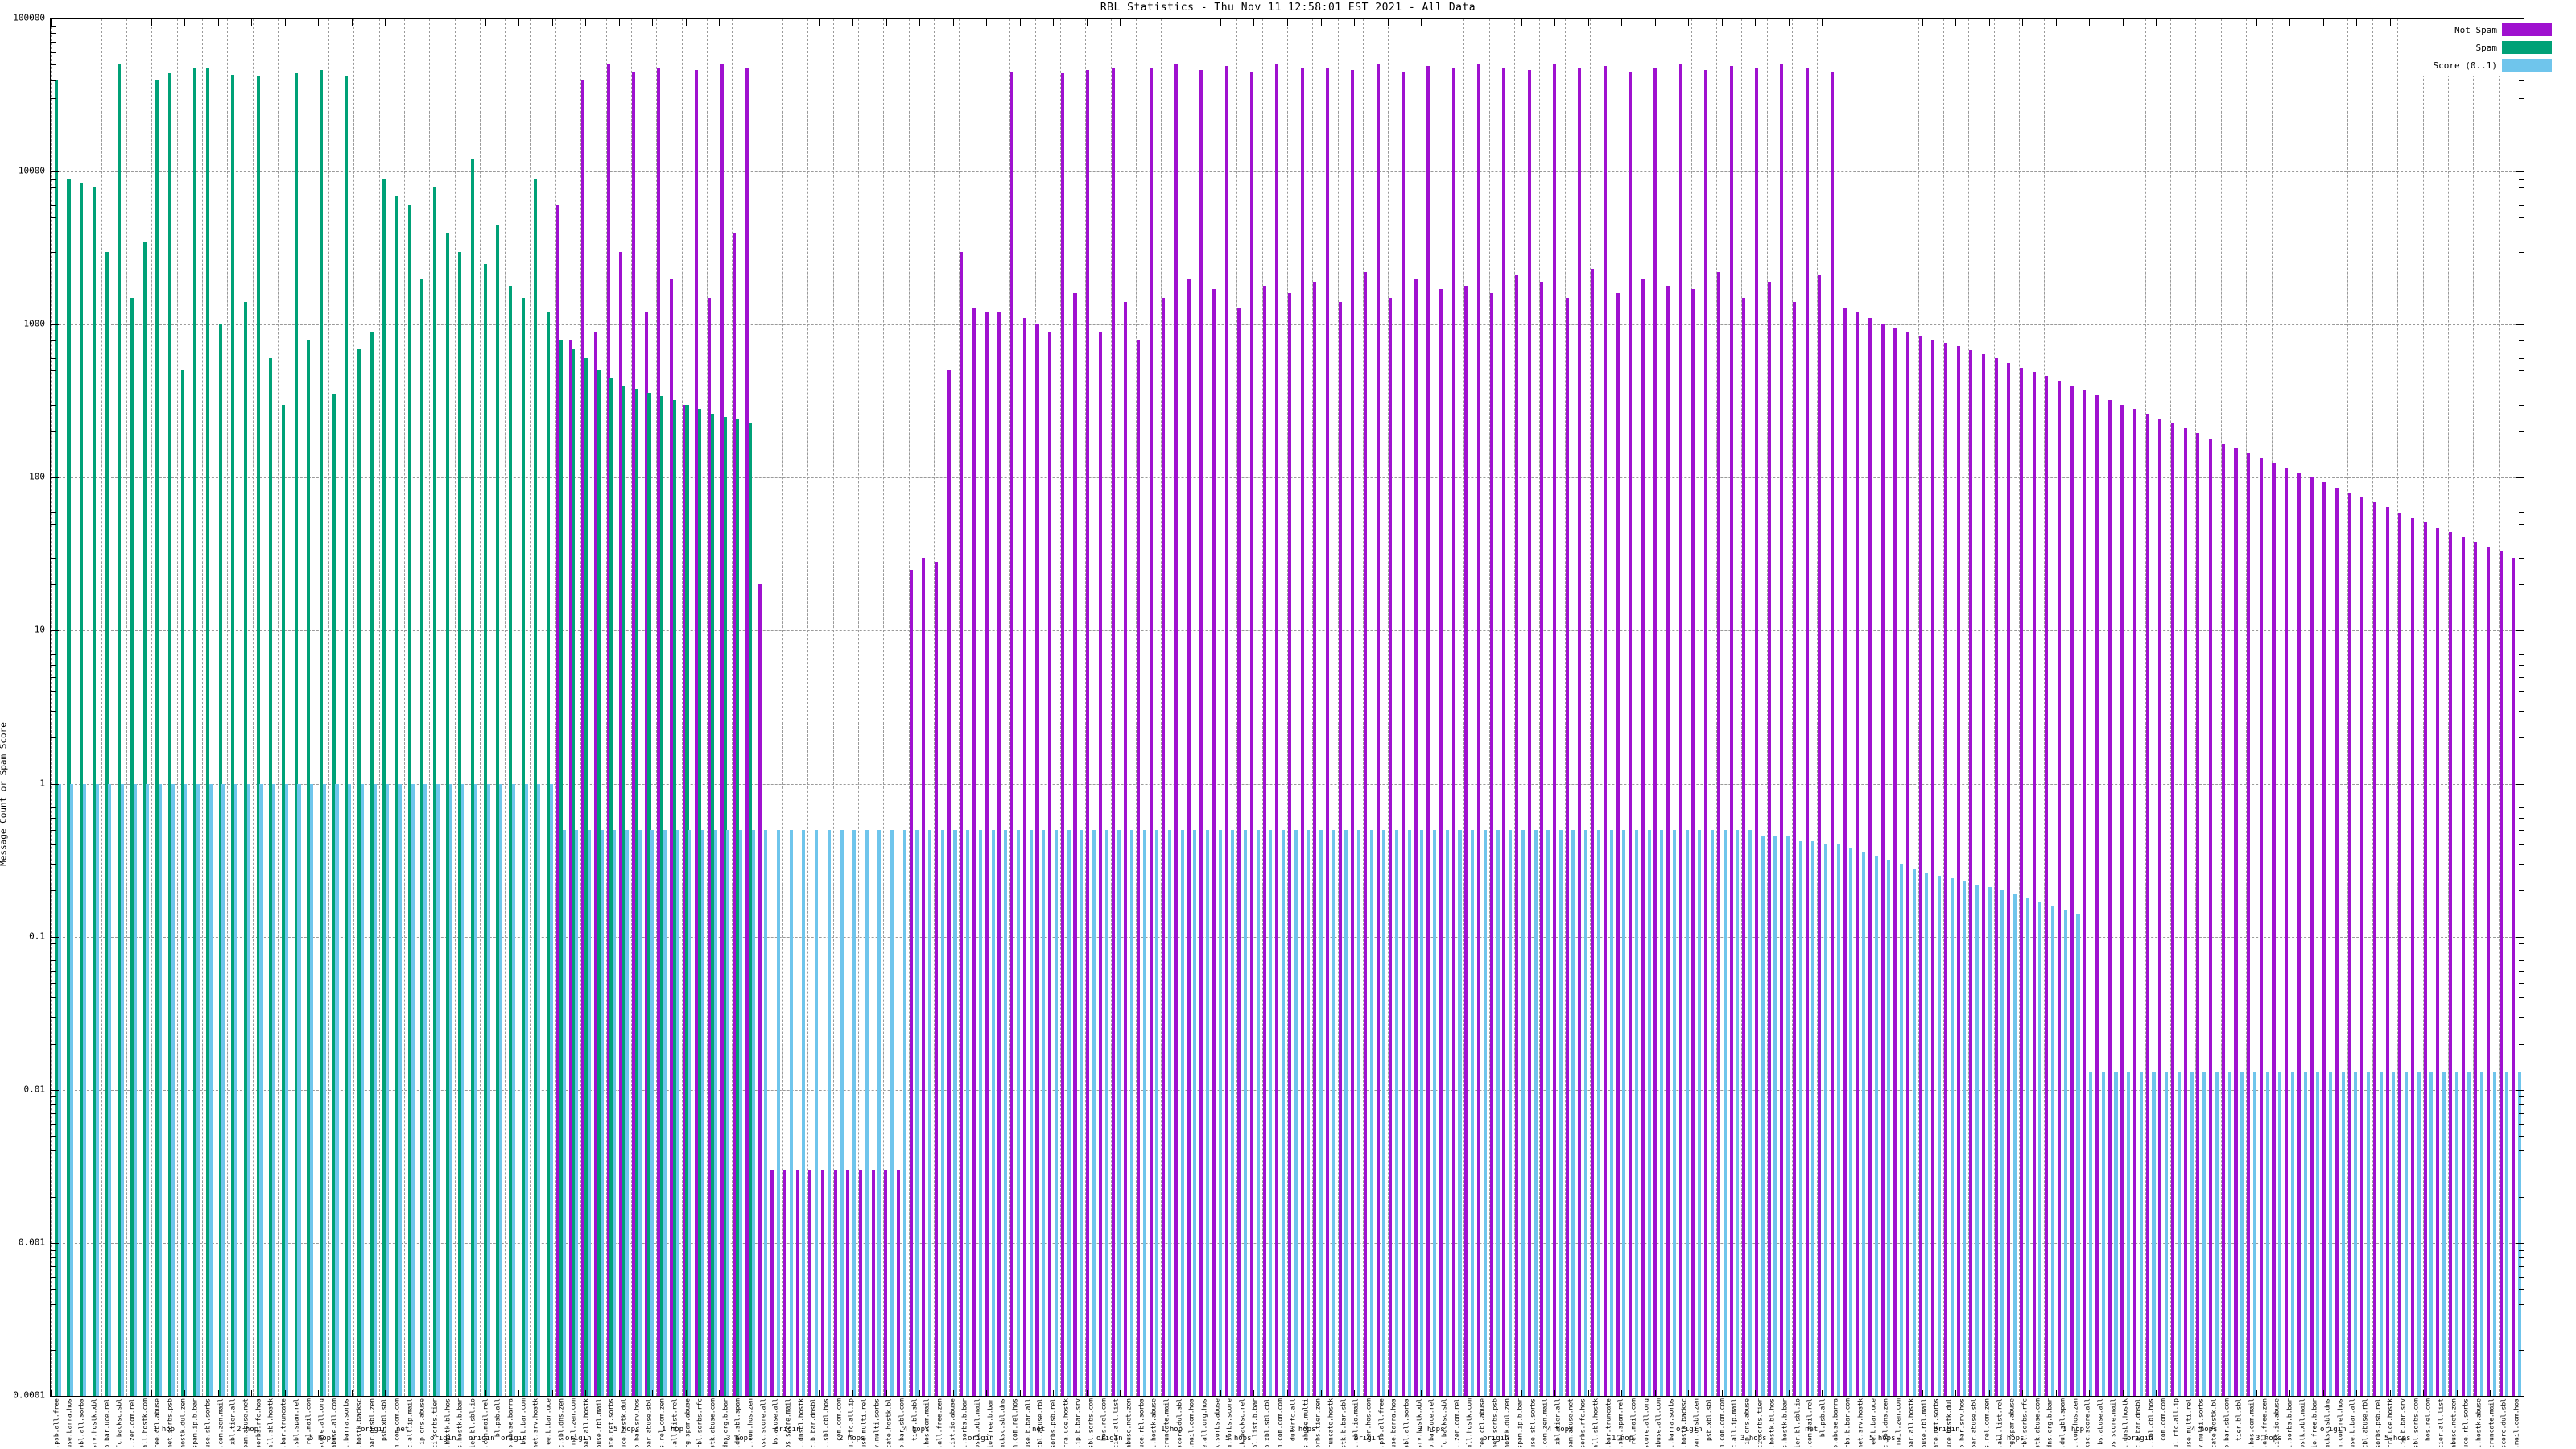 Image resolution: width=2576 pixels, height=1449 pixels. Describe the element at coordinates (1962, 1422) in the screenshot. I see `x-axis-tick-label: spam.ip.b.bar.srv.hos` at that location.